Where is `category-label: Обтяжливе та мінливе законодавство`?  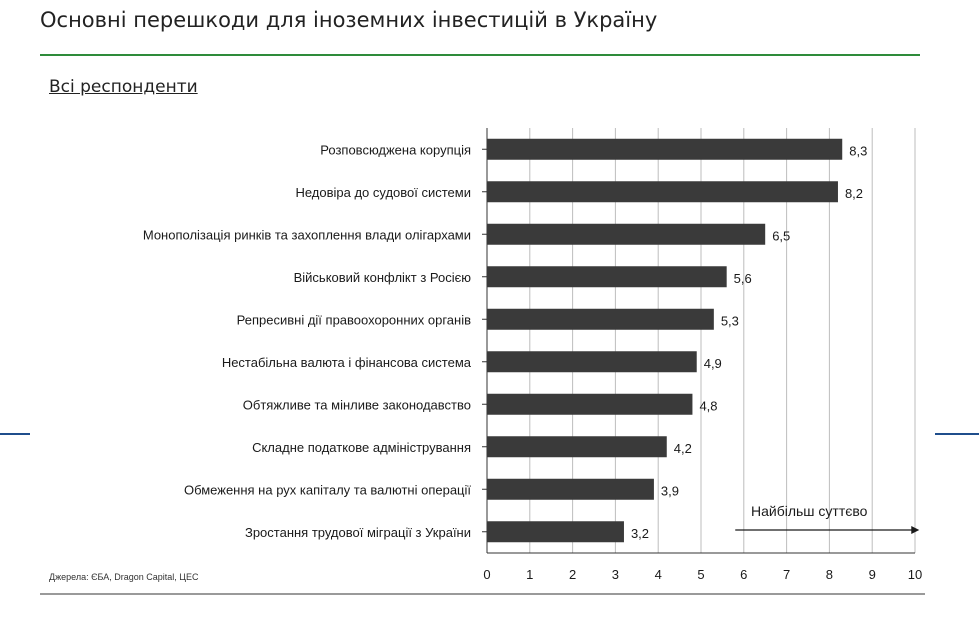
category-label: Обтяжливе та мінливе законодавство is located at coordinates (357, 404).